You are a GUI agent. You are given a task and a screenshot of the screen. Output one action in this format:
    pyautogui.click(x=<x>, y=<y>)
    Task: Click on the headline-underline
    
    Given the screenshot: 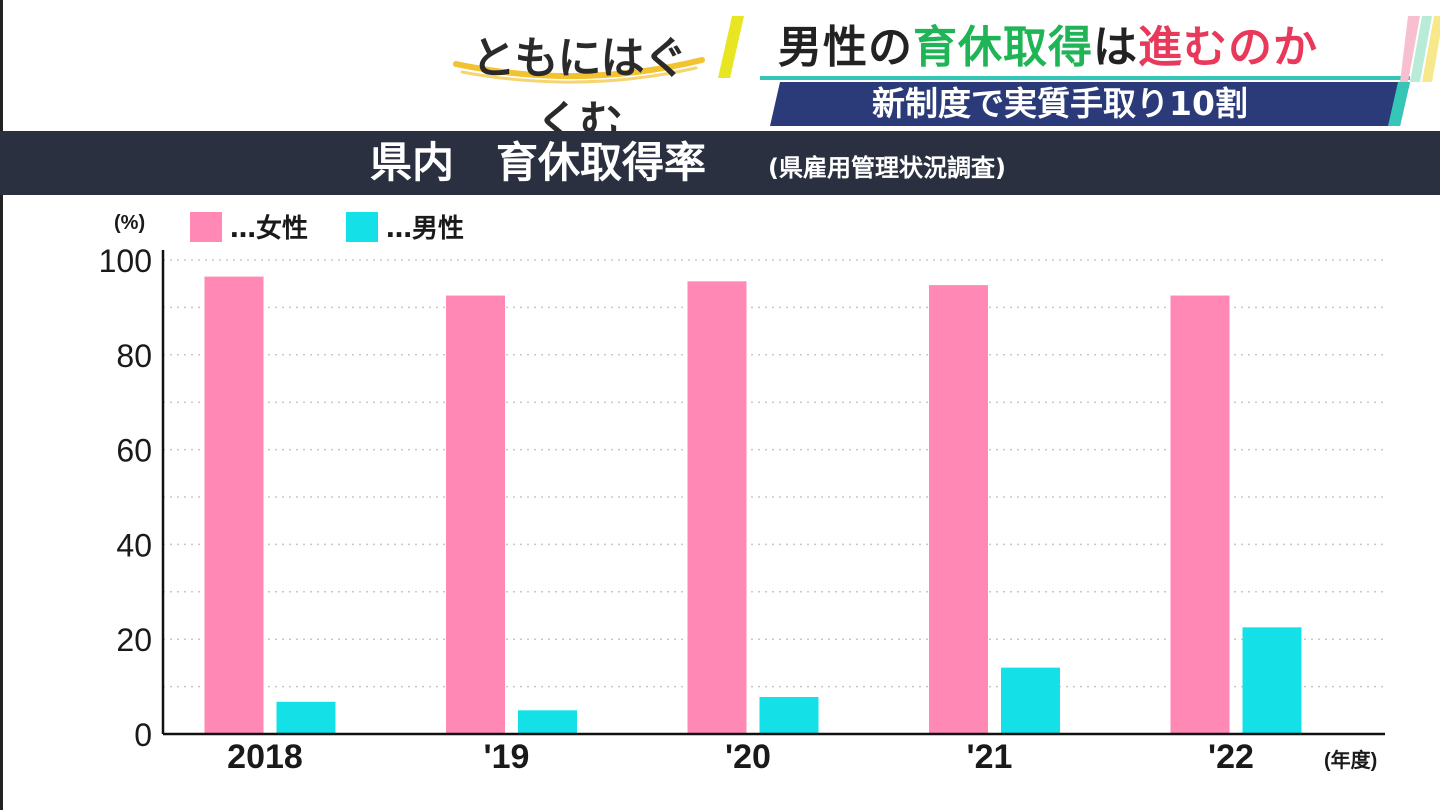 What is the action you would take?
    pyautogui.click(x=1085, y=78)
    